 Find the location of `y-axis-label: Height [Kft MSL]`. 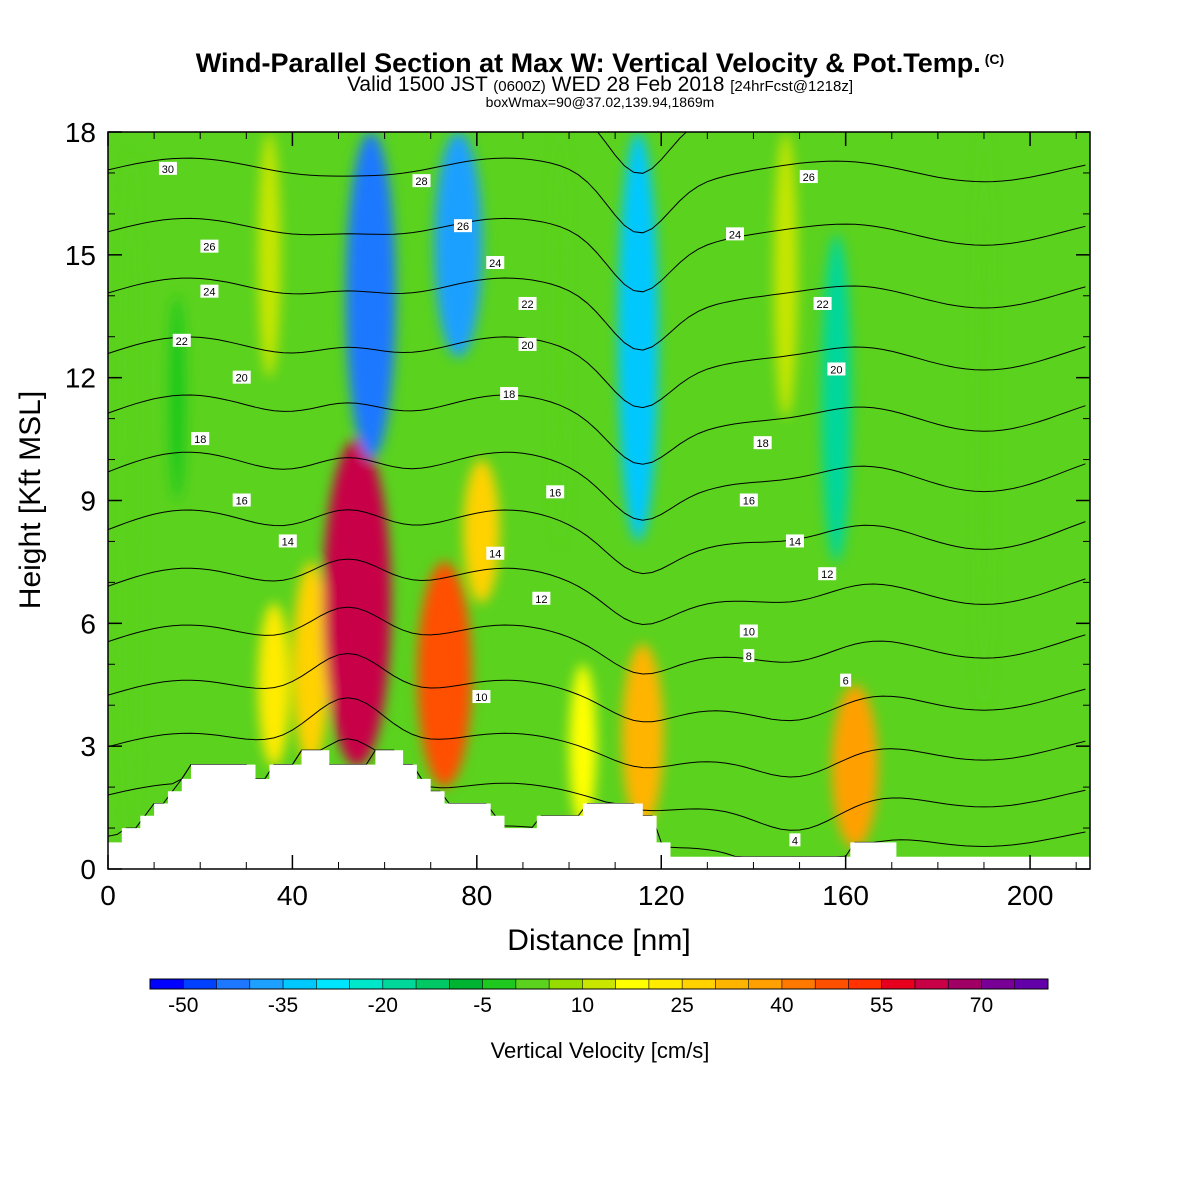

y-axis-label: Height [Kft MSL] is located at coordinates (30, 500).